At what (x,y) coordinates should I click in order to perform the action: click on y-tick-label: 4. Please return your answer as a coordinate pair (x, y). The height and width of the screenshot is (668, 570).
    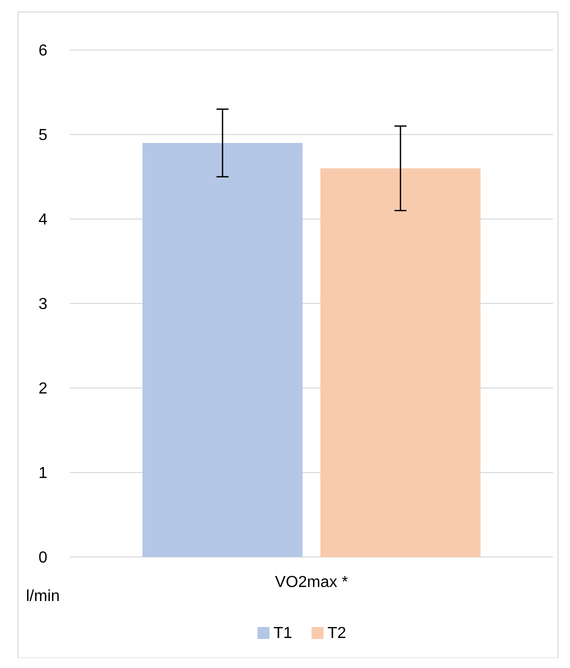
    Looking at the image, I should click on (43, 220).